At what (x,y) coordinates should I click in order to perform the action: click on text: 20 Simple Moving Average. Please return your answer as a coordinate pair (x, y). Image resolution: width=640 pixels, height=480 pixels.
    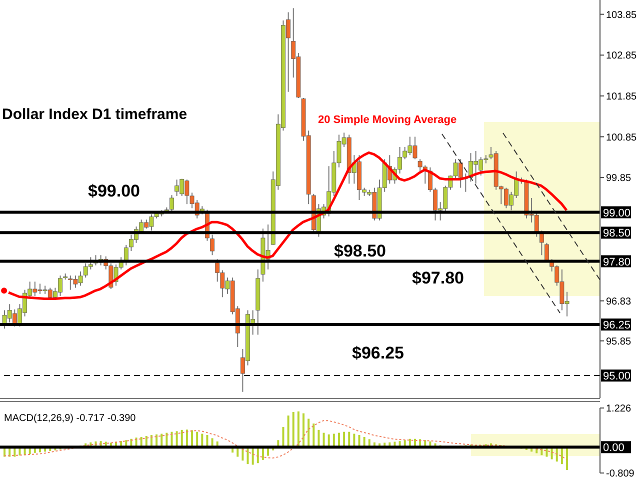
    Looking at the image, I should click on (387, 120).